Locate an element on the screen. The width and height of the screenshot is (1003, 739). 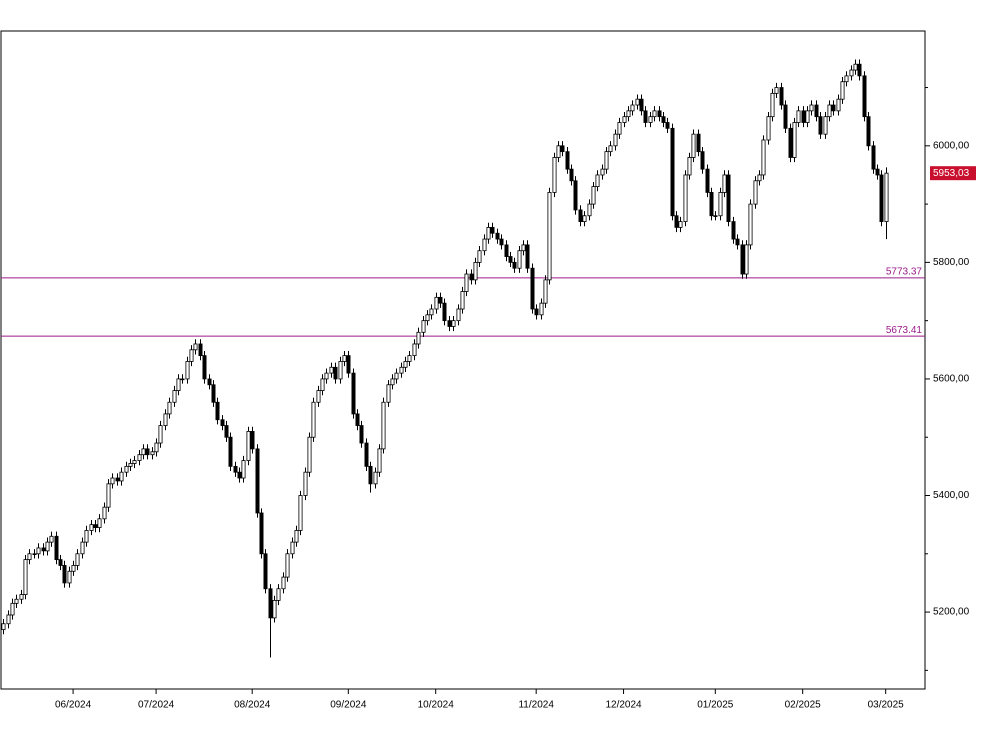
last-price-box is located at coordinates (953, 173).